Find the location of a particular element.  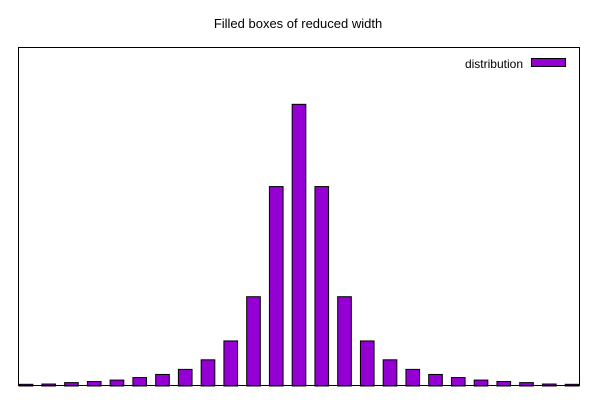

legend: distribution is located at coordinates (515, 64).